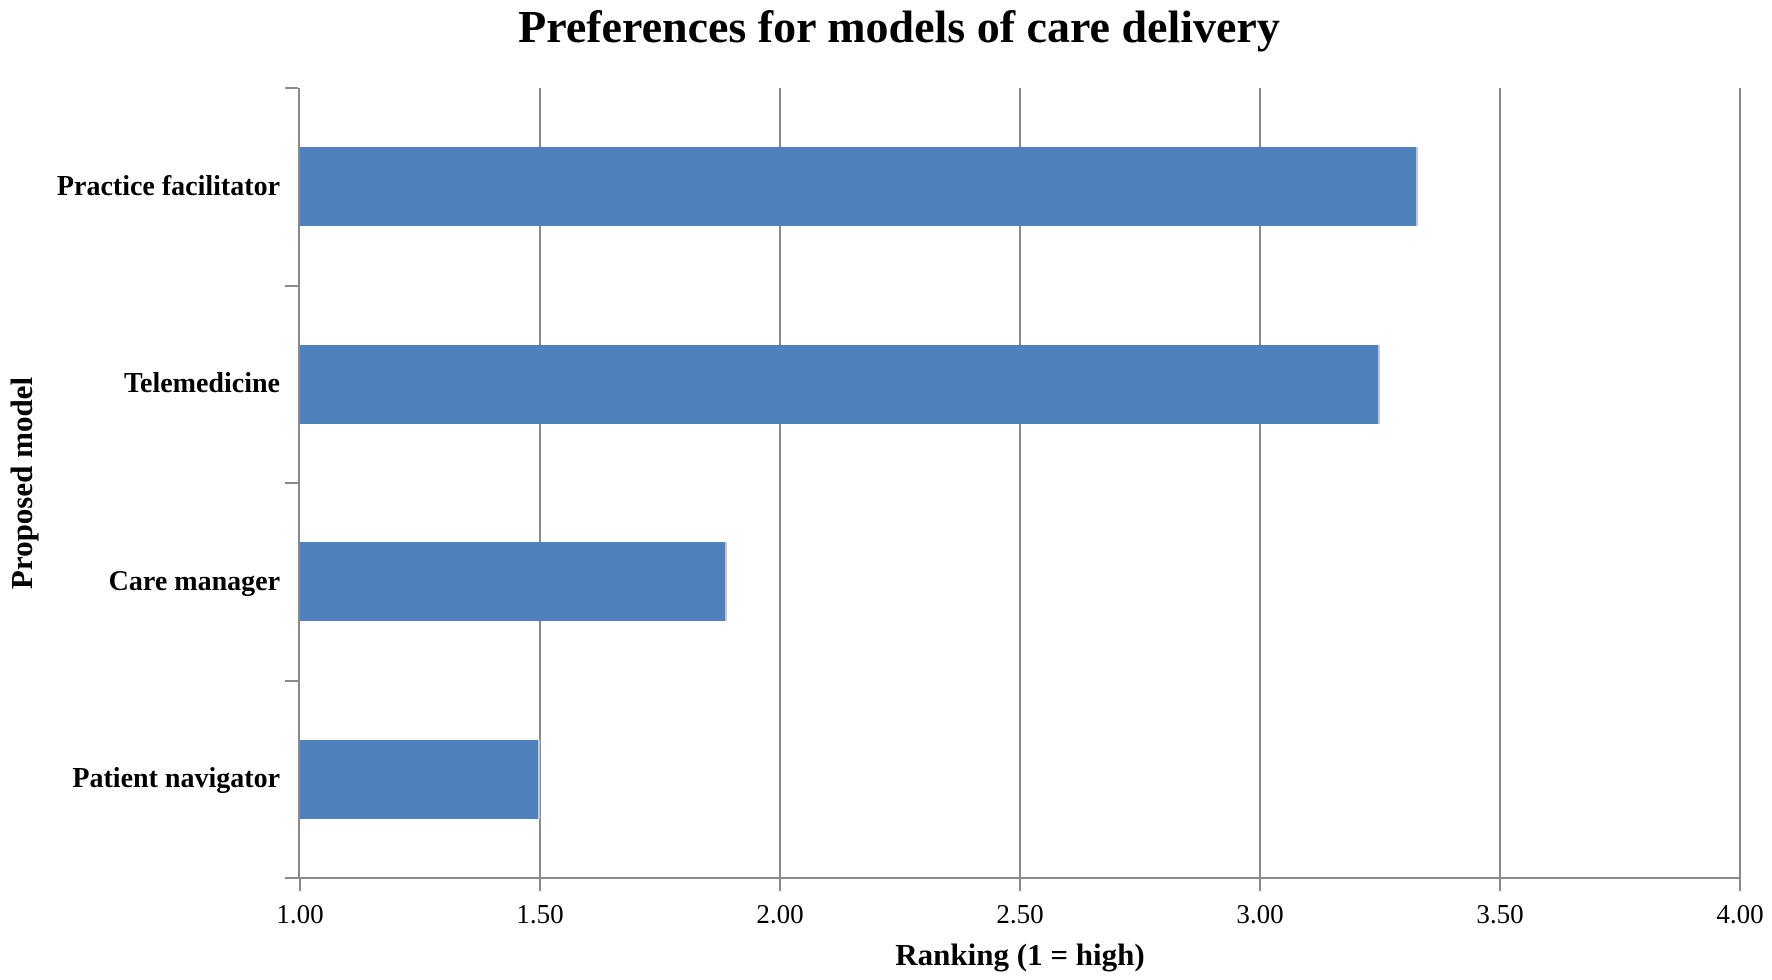 This screenshot has width=1772, height=980. Describe the element at coordinates (1020, 914) in the screenshot. I see `x-tick-label: 2.50` at that location.